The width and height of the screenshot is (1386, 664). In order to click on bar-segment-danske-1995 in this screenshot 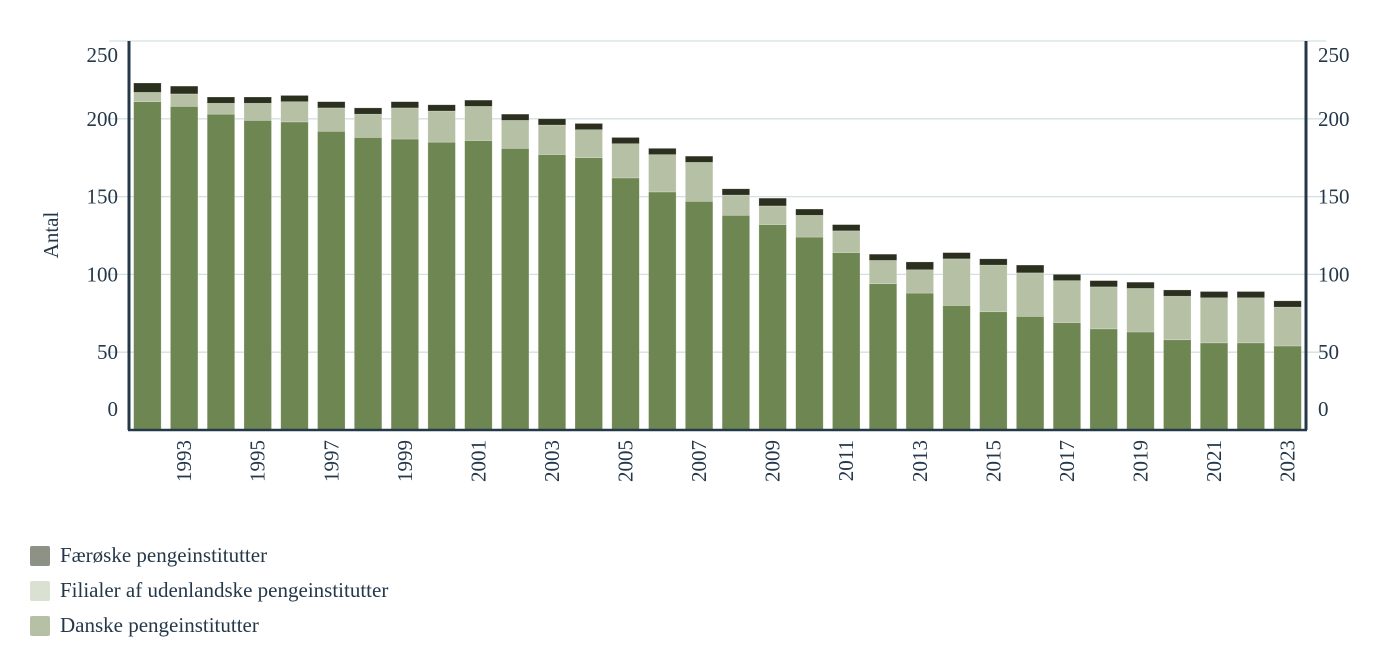, I will do `click(257, 275)`.